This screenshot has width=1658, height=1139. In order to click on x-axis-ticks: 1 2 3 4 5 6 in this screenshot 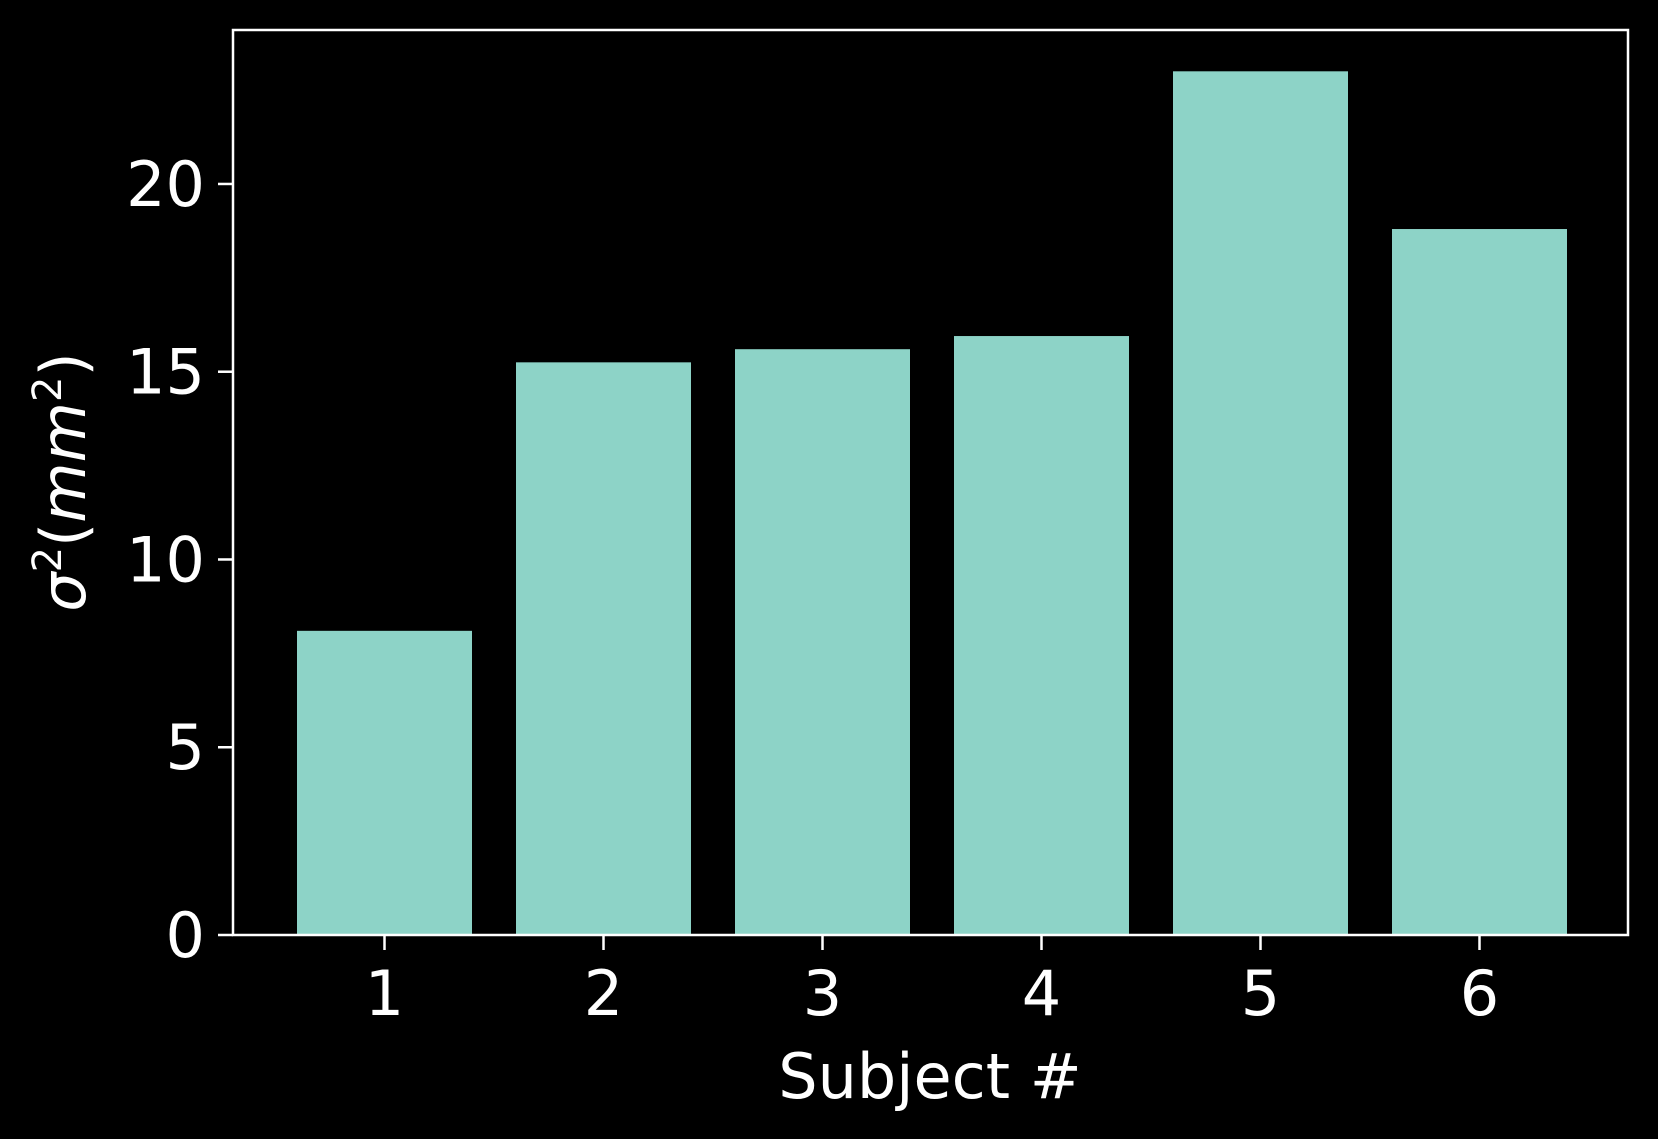, I will do `click(932, 982)`.